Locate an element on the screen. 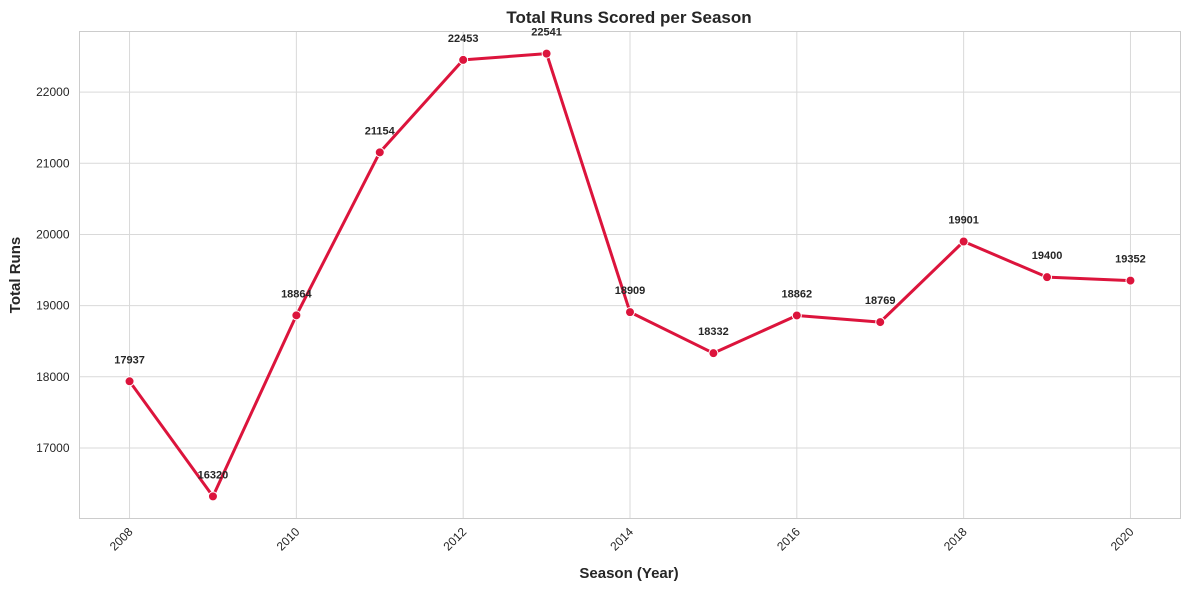 The height and width of the screenshot is (590, 1189). data-label: 18769 is located at coordinates (880, 301).